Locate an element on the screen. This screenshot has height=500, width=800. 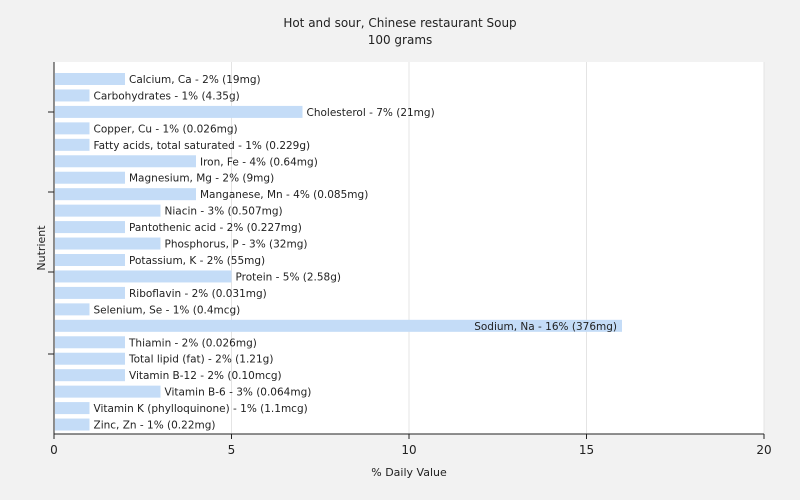
chart-title: Hot and sour, Chinese restaurant Soup is located at coordinates (399, 23).